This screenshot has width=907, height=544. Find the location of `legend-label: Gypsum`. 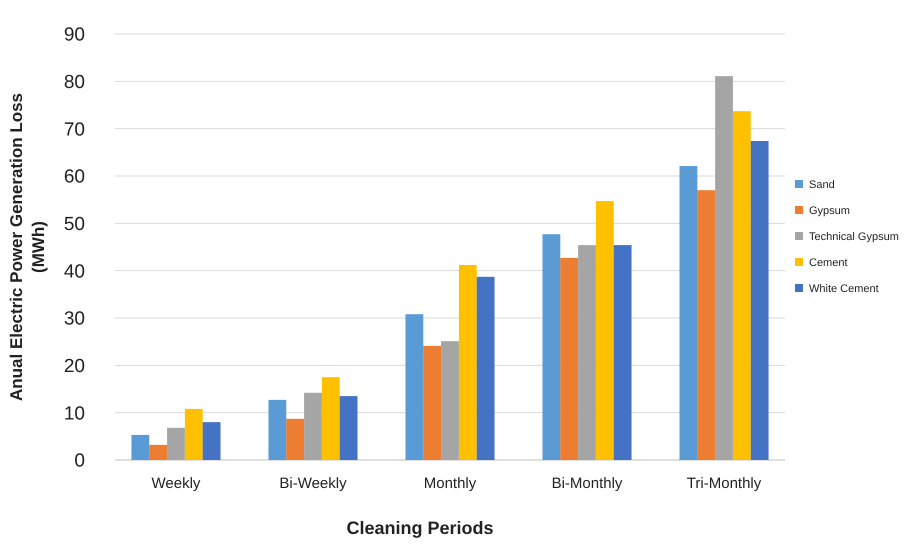

legend-label: Gypsum is located at coordinates (829, 210).